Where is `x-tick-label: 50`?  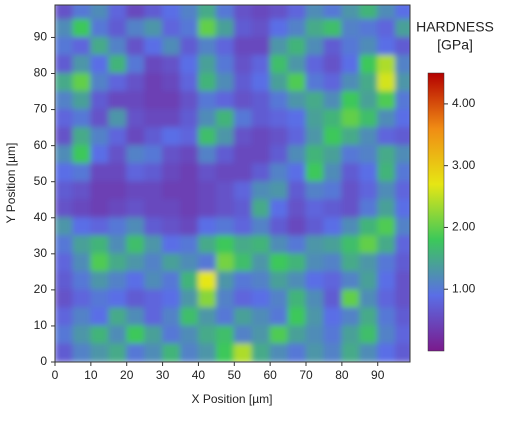
x-tick-label: 50 is located at coordinates (235, 375).